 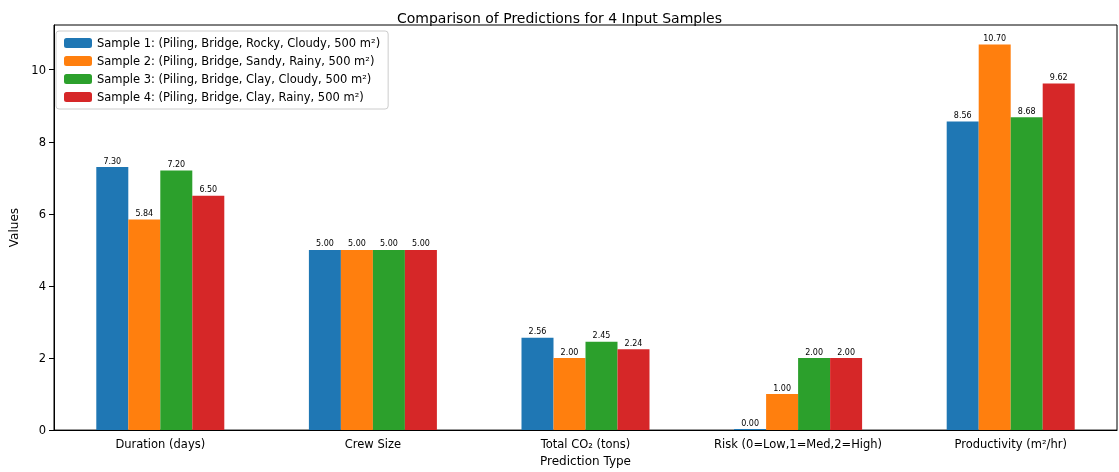 What do you see at coordinates (176, 165) in the screenshot?
I see `data-label: 7.20` at bounding box center [176, 165].